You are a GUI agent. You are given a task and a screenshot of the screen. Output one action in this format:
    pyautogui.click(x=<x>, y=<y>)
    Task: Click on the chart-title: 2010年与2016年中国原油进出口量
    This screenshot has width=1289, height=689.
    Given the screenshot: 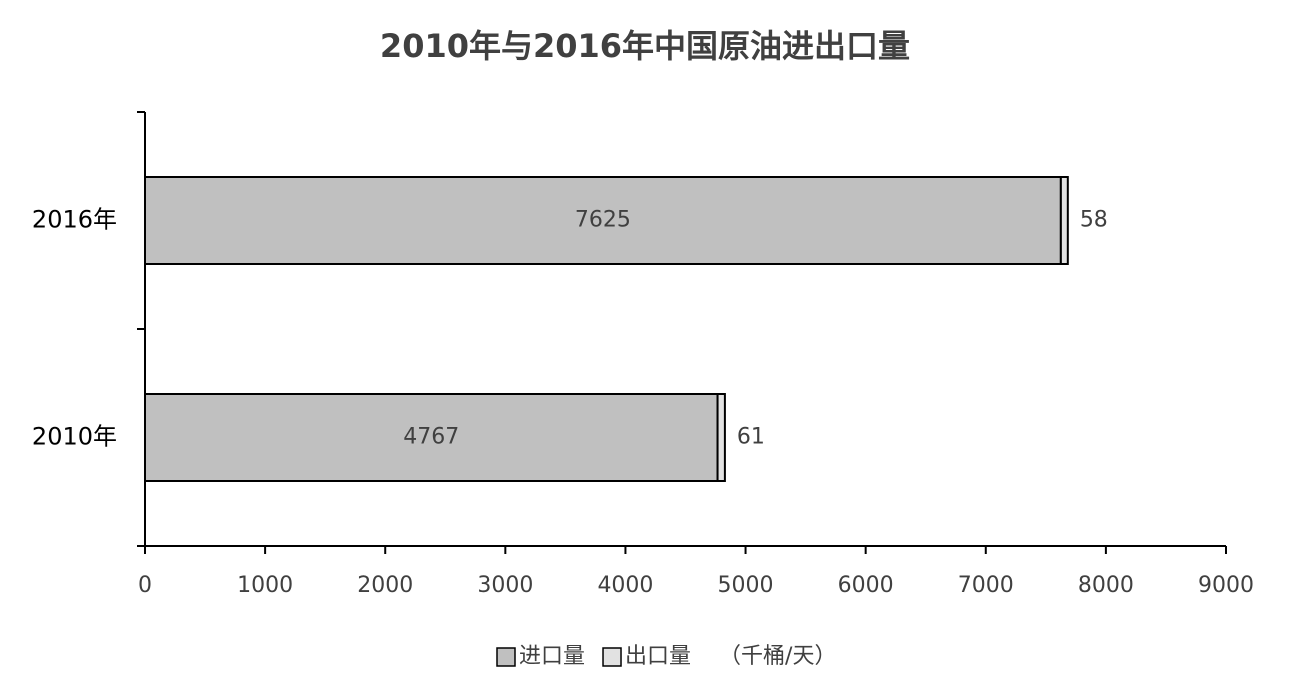 What is the action you would take?
    pyautogui.click(x=645, y=46)
    